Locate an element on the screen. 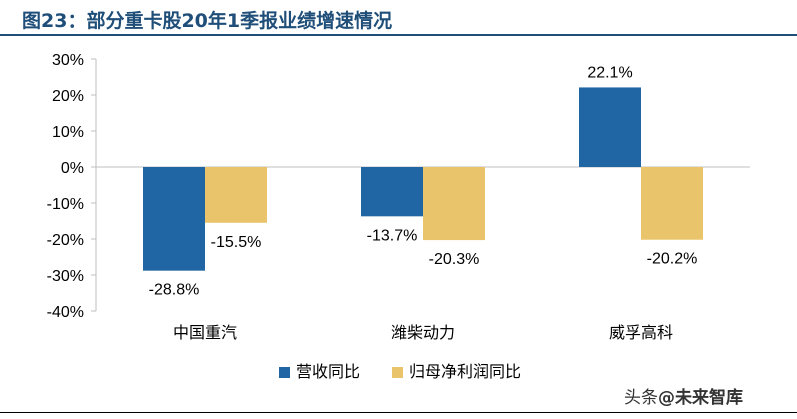 Image resolution: width=797 pixels, height=419 pixels. footer-divider is located at coordinates (398, 412).